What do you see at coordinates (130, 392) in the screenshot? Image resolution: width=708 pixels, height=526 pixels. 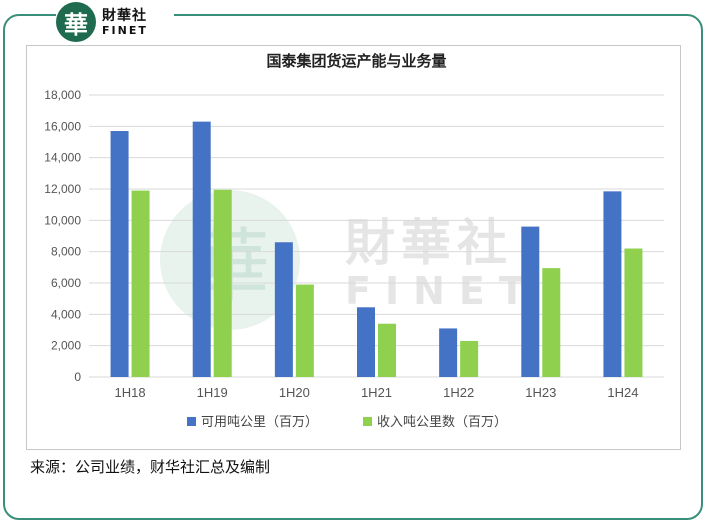 I see `x-tick-label: 1H18` at bounding box center [130, 392].